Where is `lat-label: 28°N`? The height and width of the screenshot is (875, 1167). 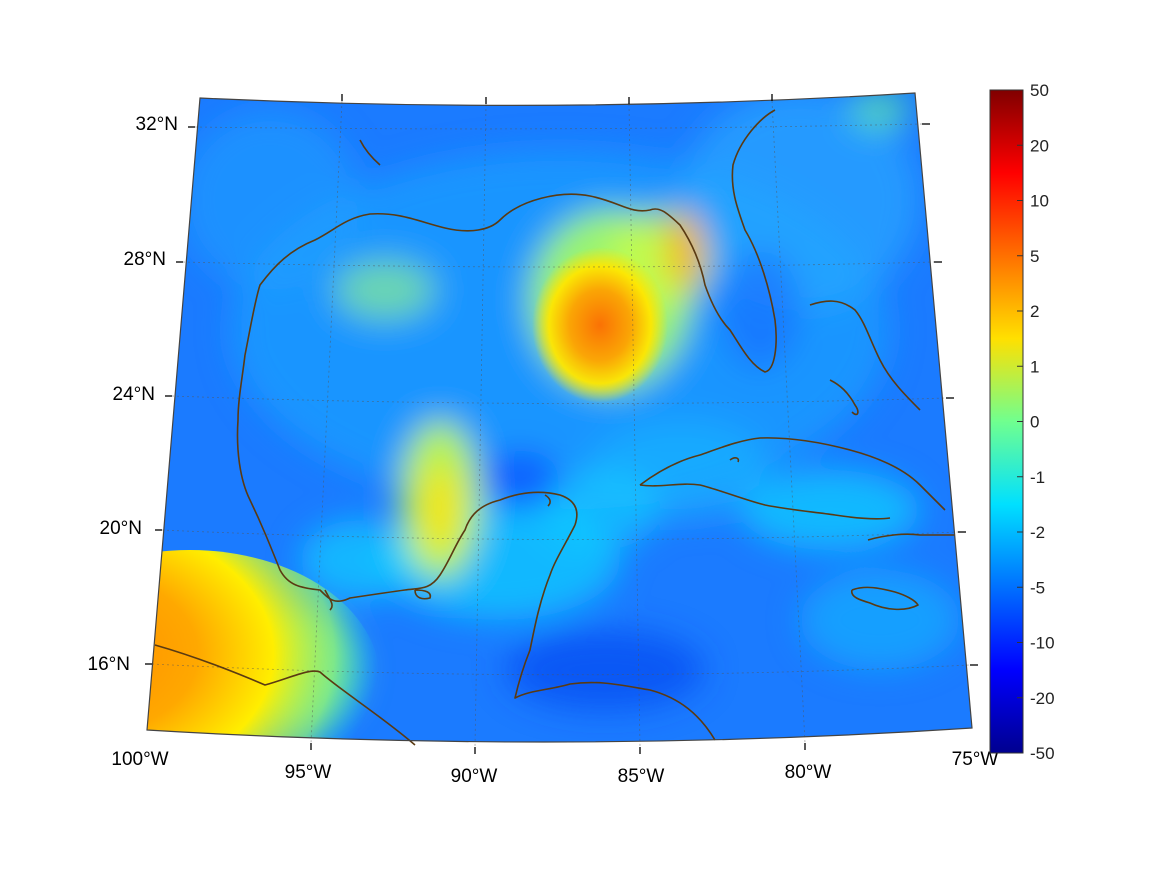
lat-label: 28°N is located at coordinates (145, 259).